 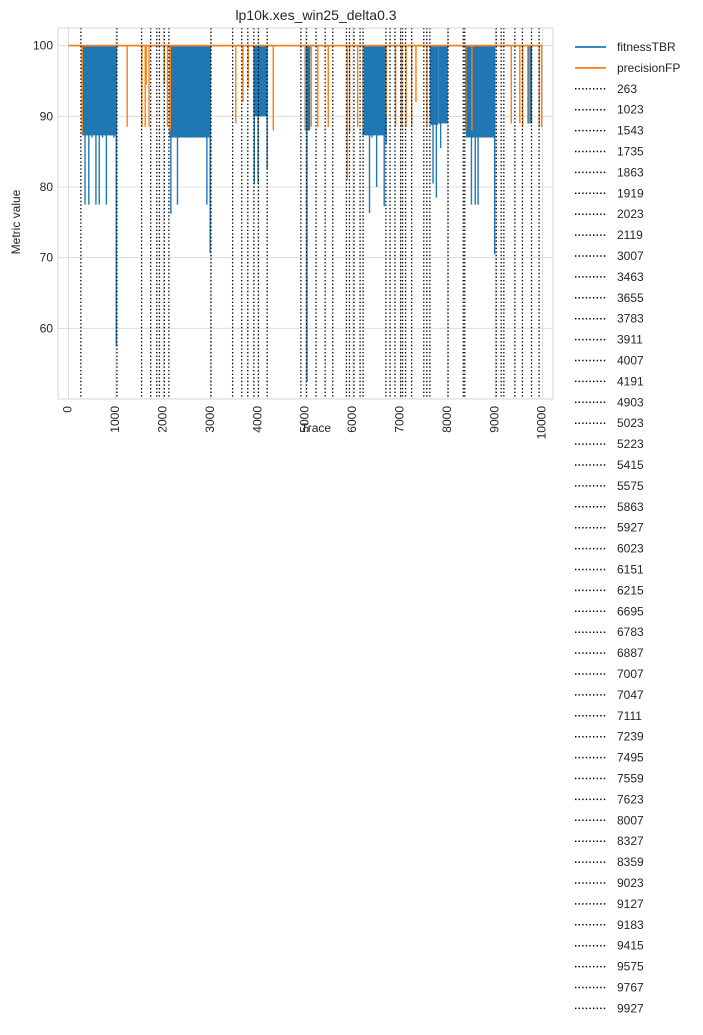 I want to click on legend-entry: 8359, so click(x=609, y=862).